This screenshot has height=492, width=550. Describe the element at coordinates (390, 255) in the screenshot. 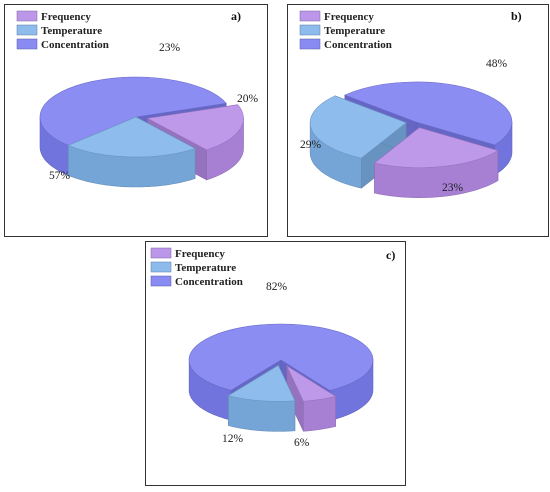

I see `panel-label: c)` at that location.